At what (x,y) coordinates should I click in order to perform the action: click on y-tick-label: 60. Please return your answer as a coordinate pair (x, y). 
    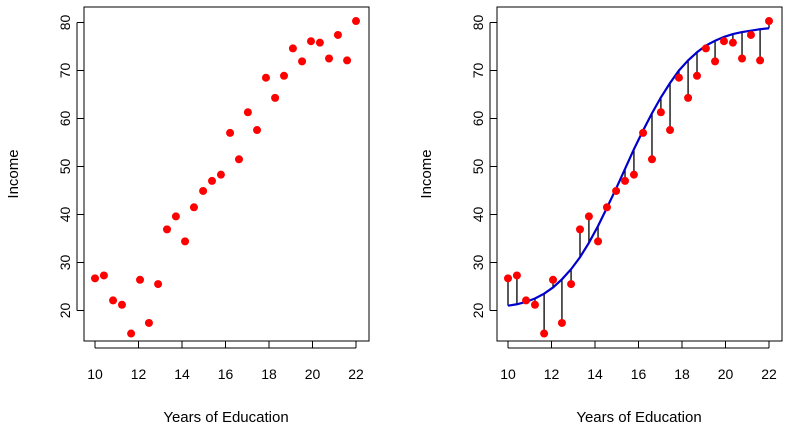
    Looking at the image, I should click on (478, 119).